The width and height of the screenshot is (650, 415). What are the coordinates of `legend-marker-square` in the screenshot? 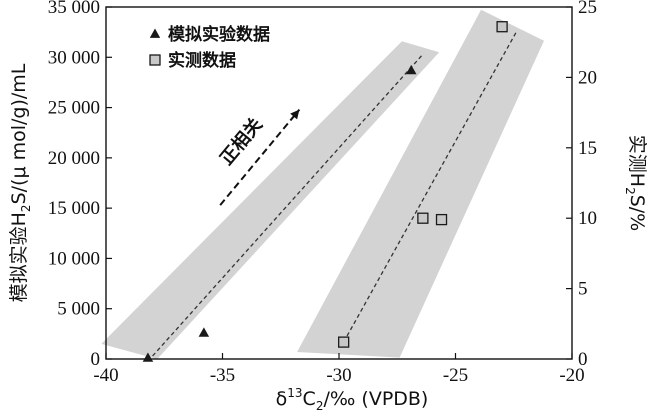 It's located at (155, 60).